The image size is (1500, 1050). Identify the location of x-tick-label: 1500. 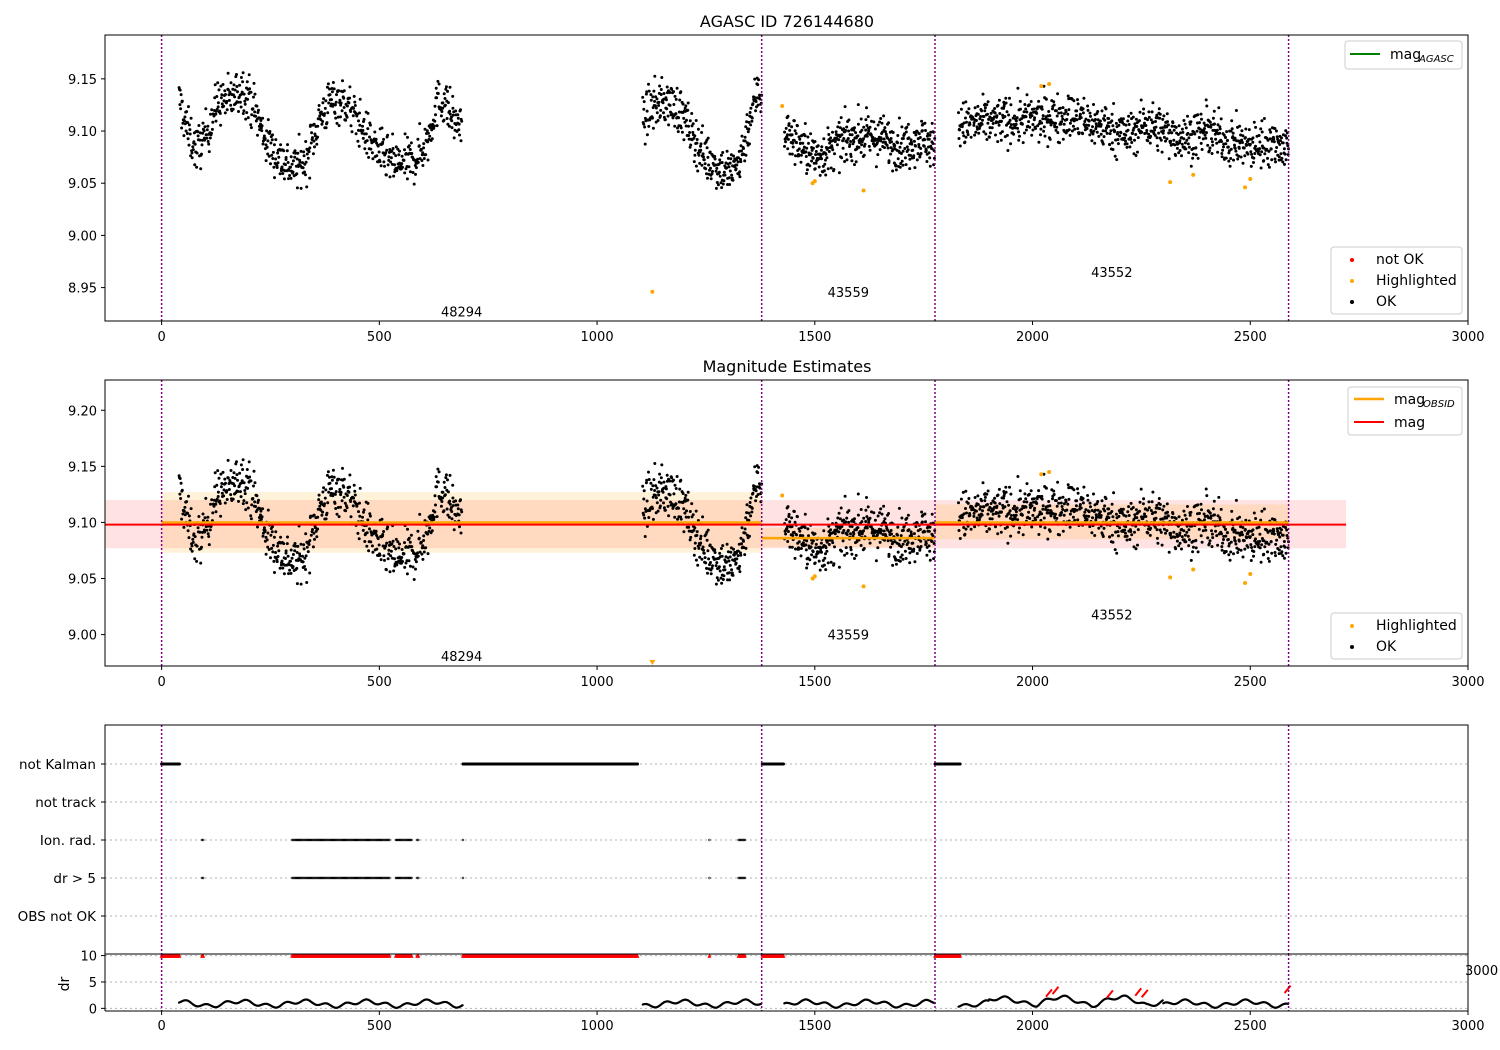
(814, 682).